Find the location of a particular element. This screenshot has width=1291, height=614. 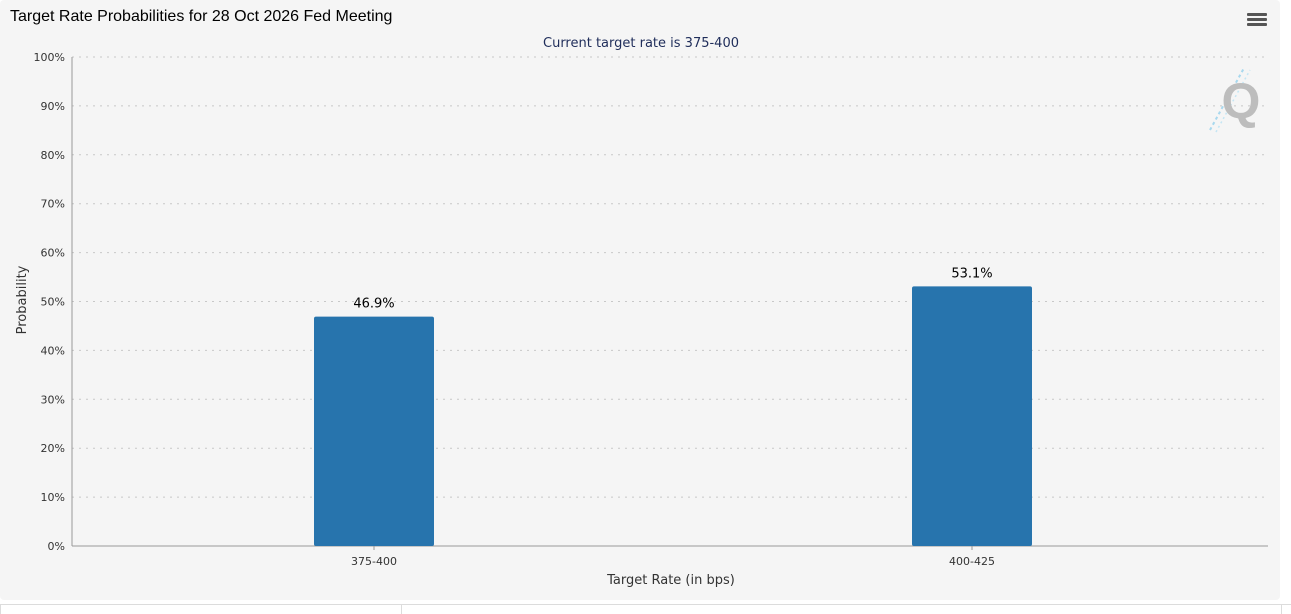

y-tick-label: 40% is located at coordinates (53, 350).